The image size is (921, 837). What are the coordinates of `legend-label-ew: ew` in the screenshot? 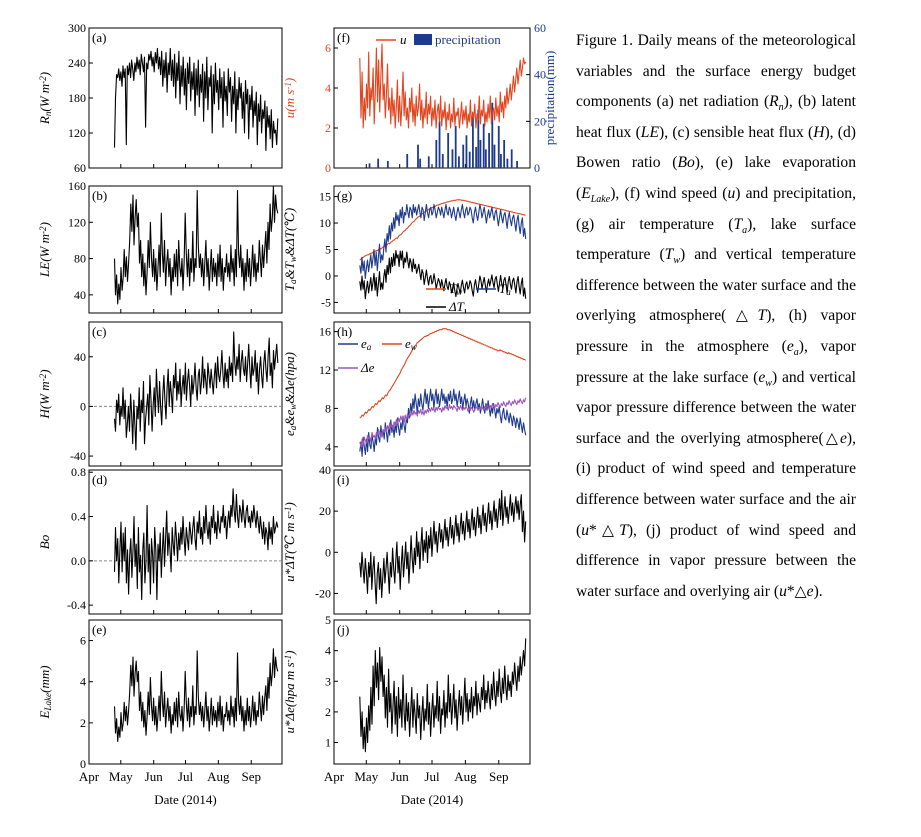 It's located at (411, 344).